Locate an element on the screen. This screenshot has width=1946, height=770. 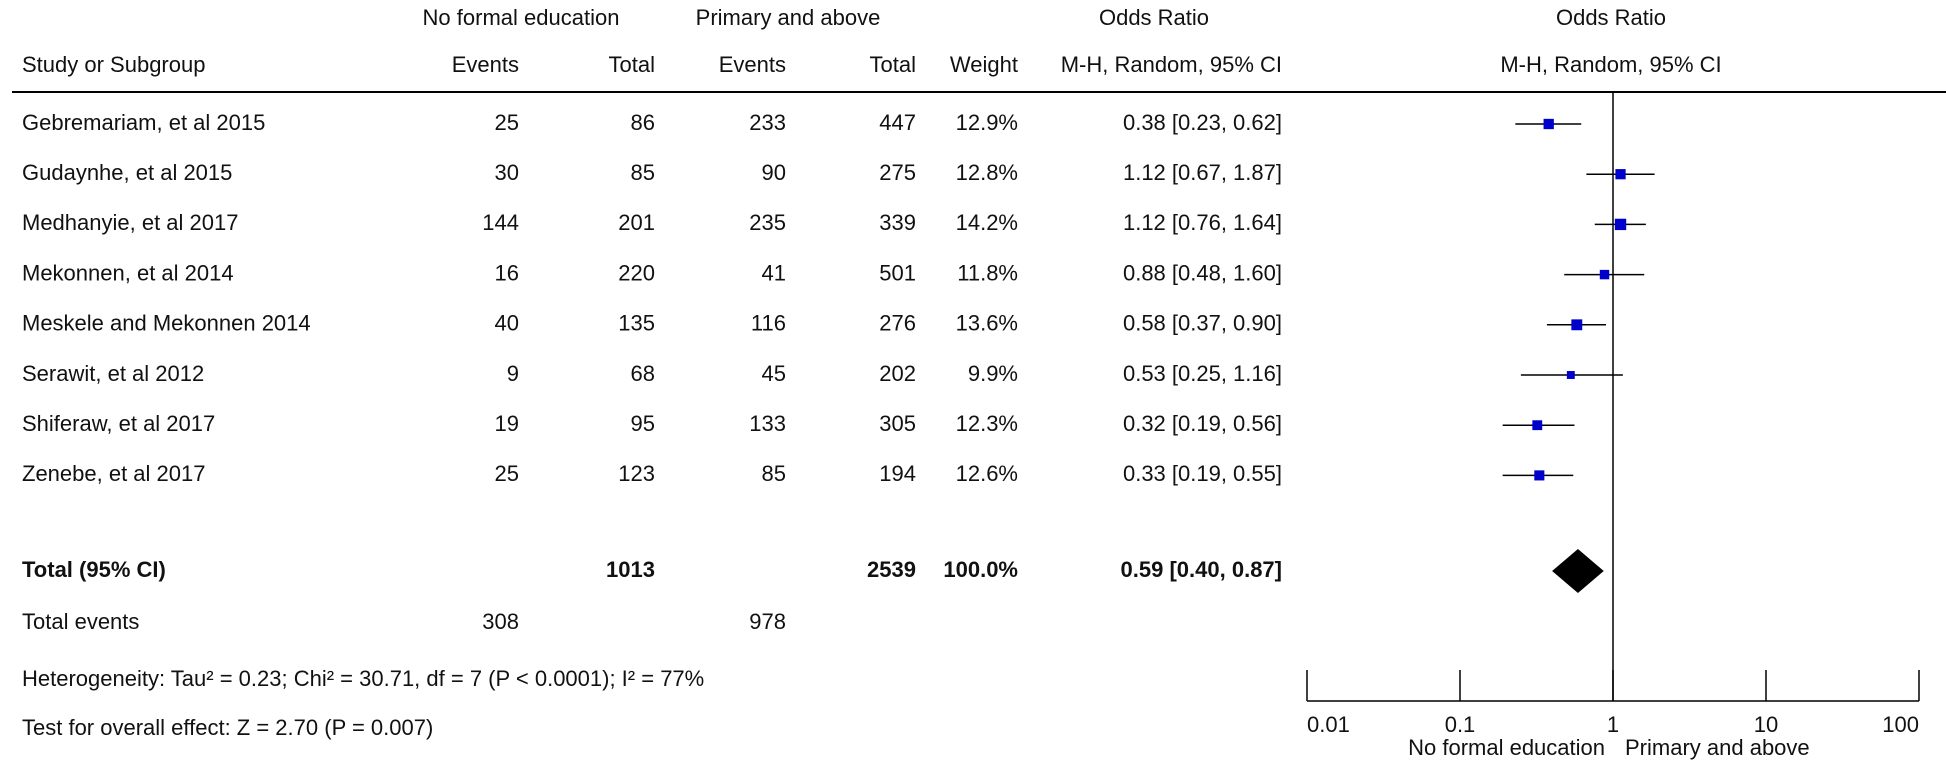
cell: 201 is located at coordinates (636, 222).